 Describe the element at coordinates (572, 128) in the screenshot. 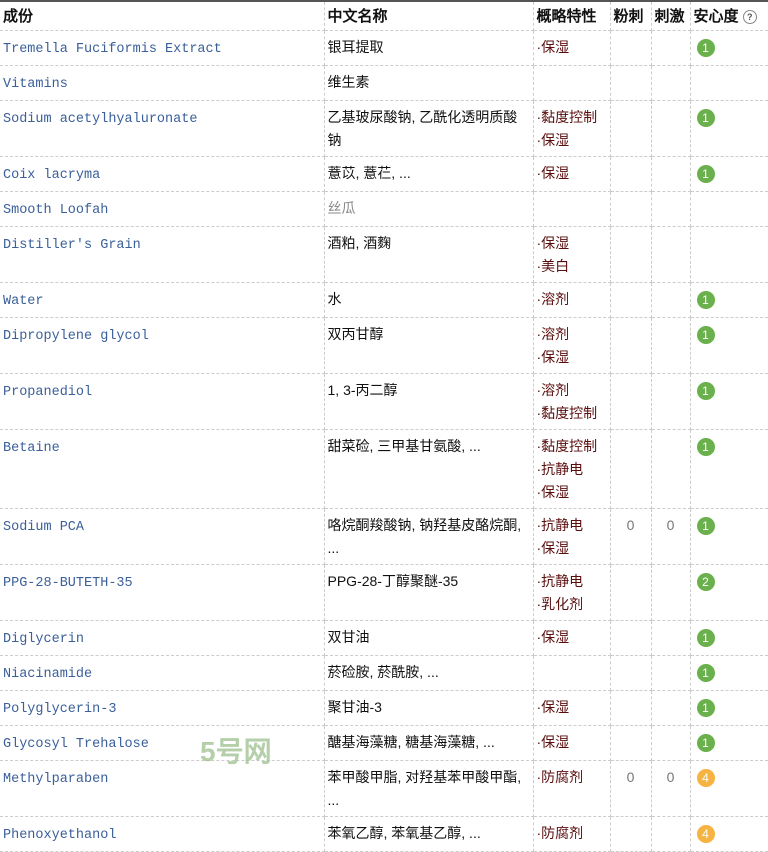

I see `properties-cell: ·黏度控制 ·保湿` at that location.